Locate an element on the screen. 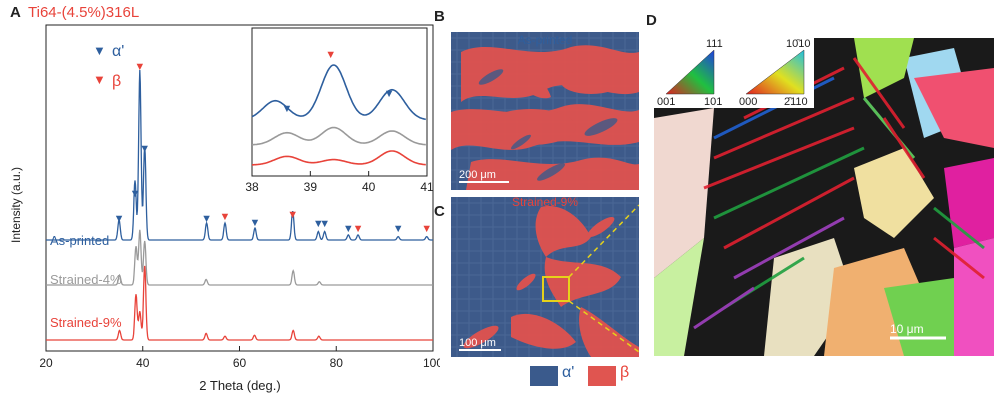  ipf-key1-left: 001 is located at coordinates (666, 102).